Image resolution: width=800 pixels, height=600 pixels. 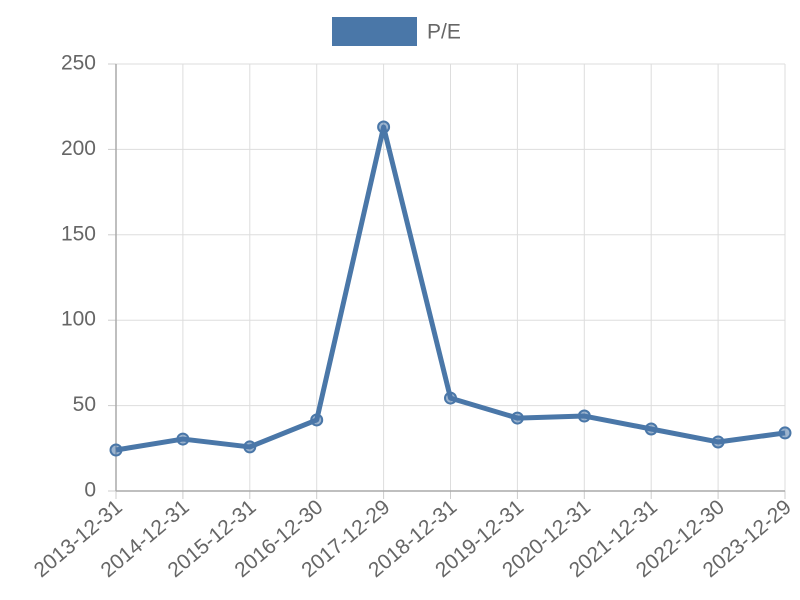 I want to click on y-tick-label: 250, so click(x=78, y=63).